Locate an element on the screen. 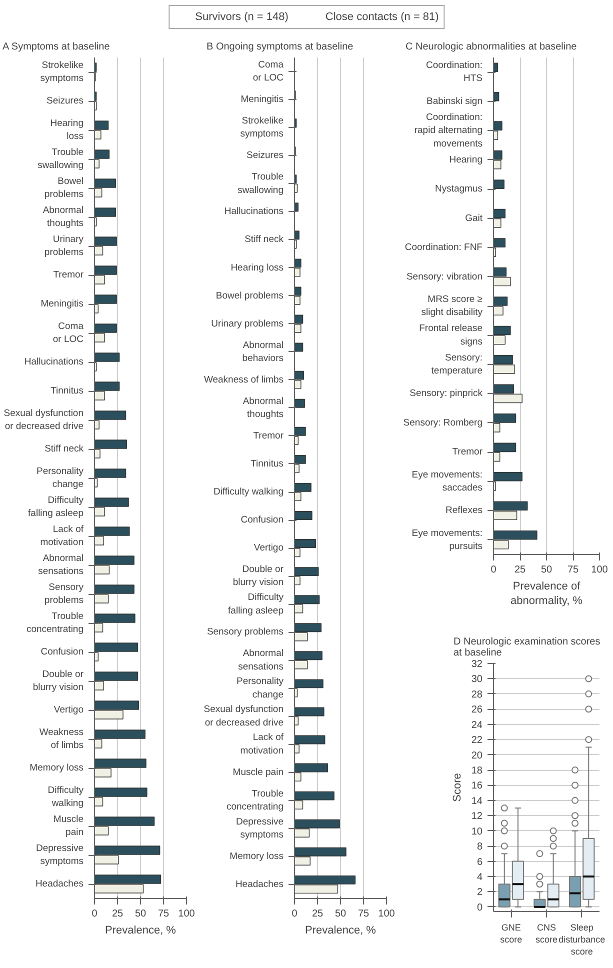 This screenshot has width=613, height=968. x-axis-title: Prevalence of abnormality, % is located at coordinates (546, 593).